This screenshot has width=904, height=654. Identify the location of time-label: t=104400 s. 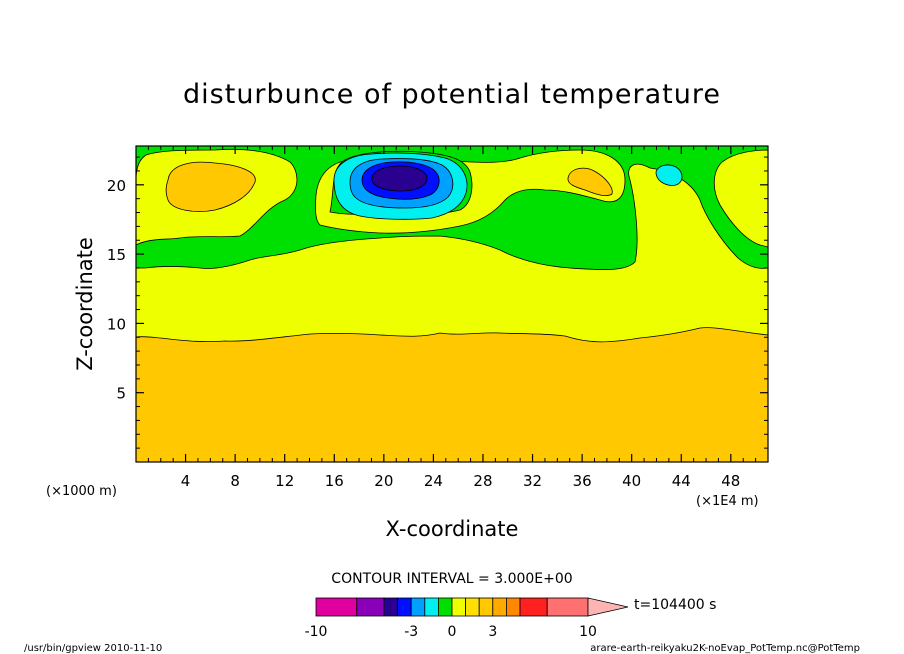
(675, 605).